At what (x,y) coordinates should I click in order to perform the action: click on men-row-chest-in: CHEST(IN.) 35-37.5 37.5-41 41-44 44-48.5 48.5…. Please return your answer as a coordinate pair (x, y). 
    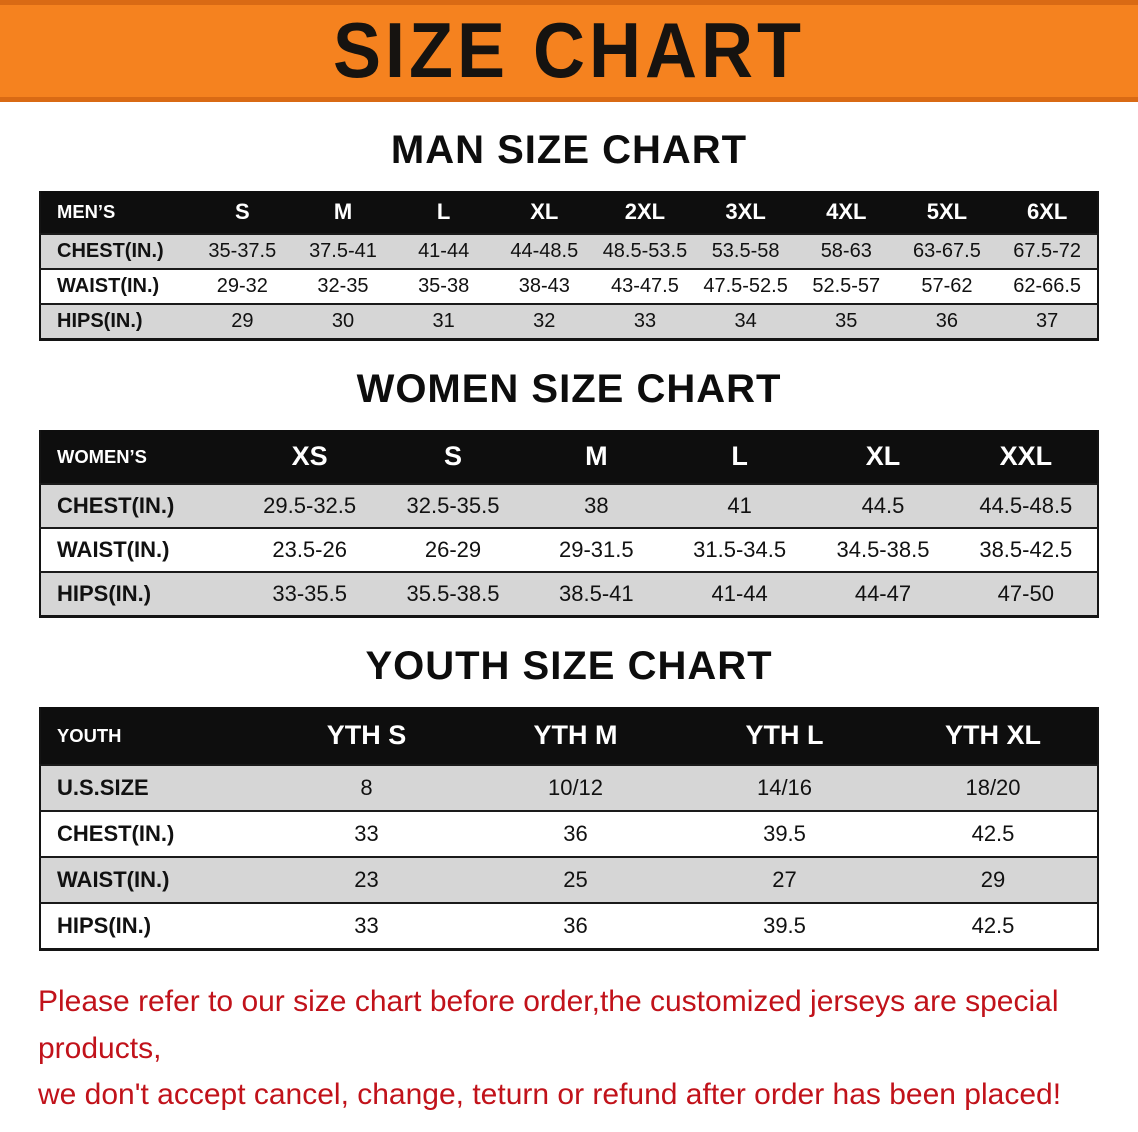
    Looking at the image, I should click on (569, 251).